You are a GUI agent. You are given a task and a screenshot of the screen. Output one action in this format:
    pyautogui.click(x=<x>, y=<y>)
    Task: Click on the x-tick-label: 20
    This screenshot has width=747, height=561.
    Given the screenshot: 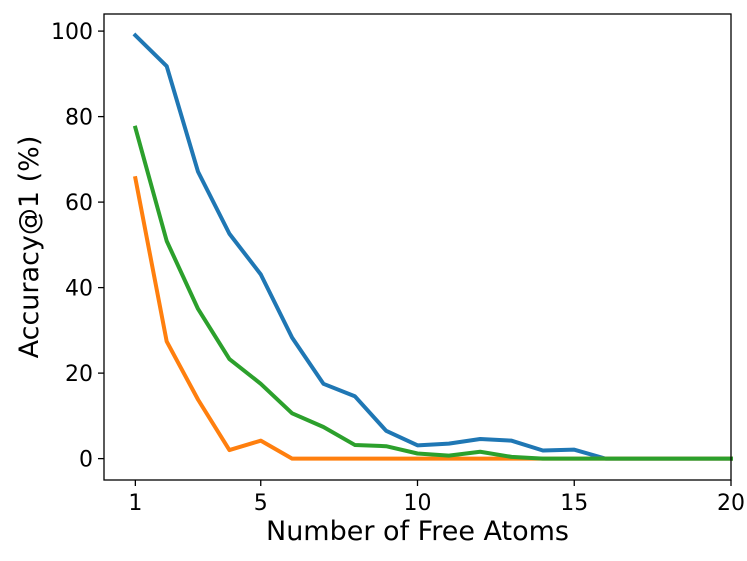 What is the action you would take?
    pyautogui.click(x=731, y=503)
    